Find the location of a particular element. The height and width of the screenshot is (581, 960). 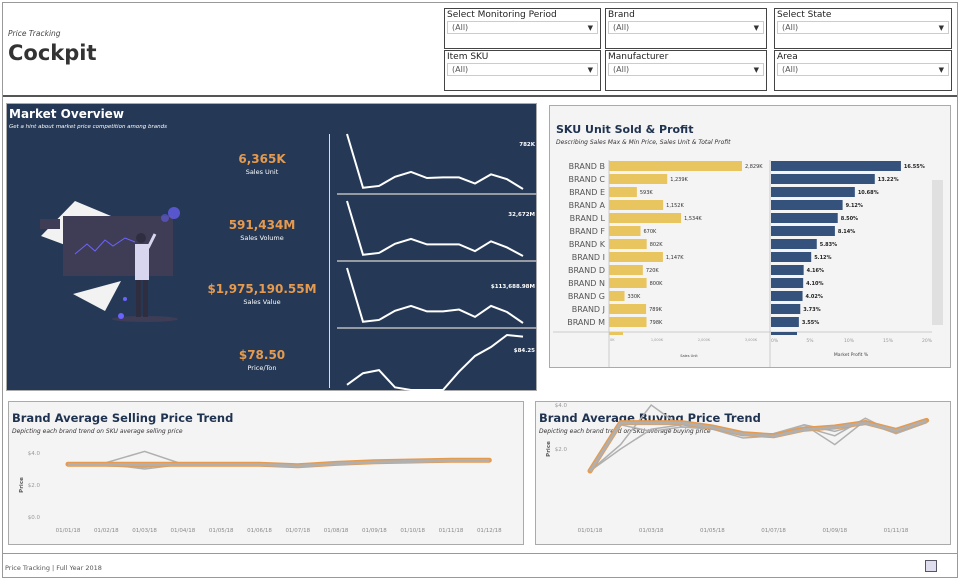

sales-unit-label: 1,147K is located at coordinates (675, 258).